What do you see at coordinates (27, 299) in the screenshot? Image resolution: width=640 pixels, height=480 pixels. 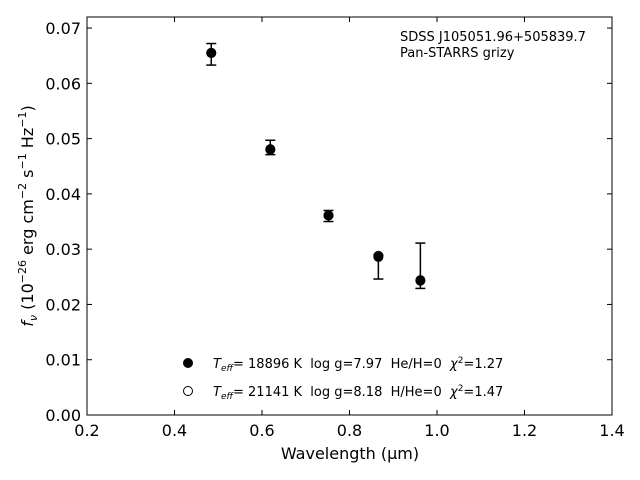 I see `y-label-open: (10` at bounding box center [27, 299].